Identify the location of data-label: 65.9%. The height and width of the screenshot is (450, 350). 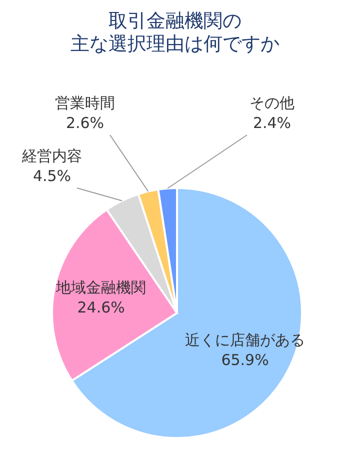
(245, 360).